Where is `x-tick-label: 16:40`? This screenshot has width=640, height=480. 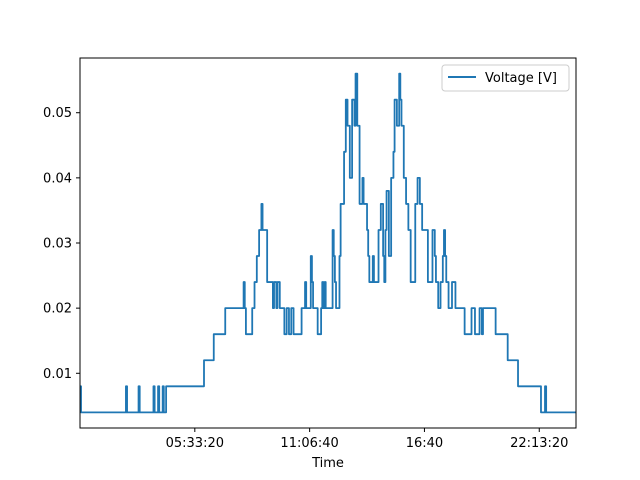 x-tick-label: 16:40 is located at coordinates (424, 443).